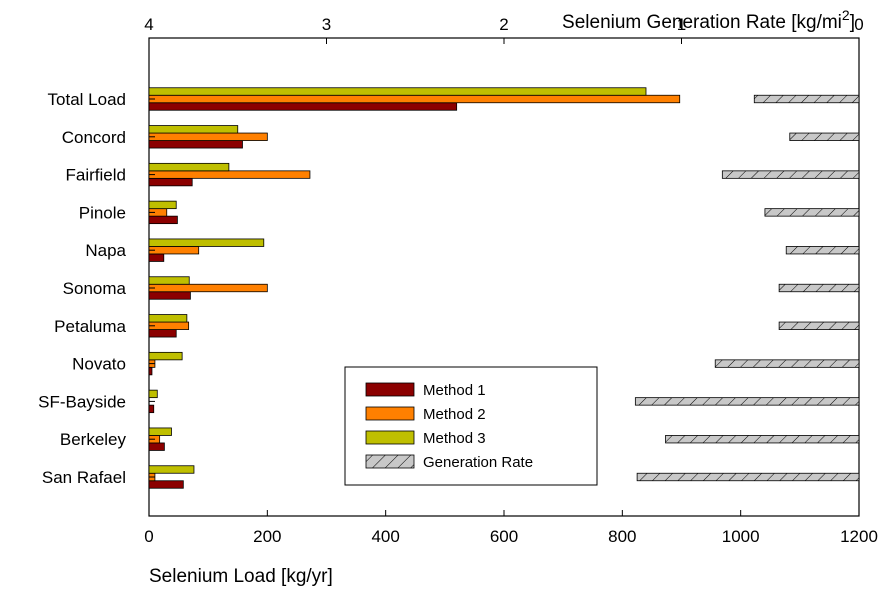 The image size is (886, 595). What do you see at coordinates (174, 250) in the screenshot?
I see `bar-method-2-napa` at bounding box center [174, 250].